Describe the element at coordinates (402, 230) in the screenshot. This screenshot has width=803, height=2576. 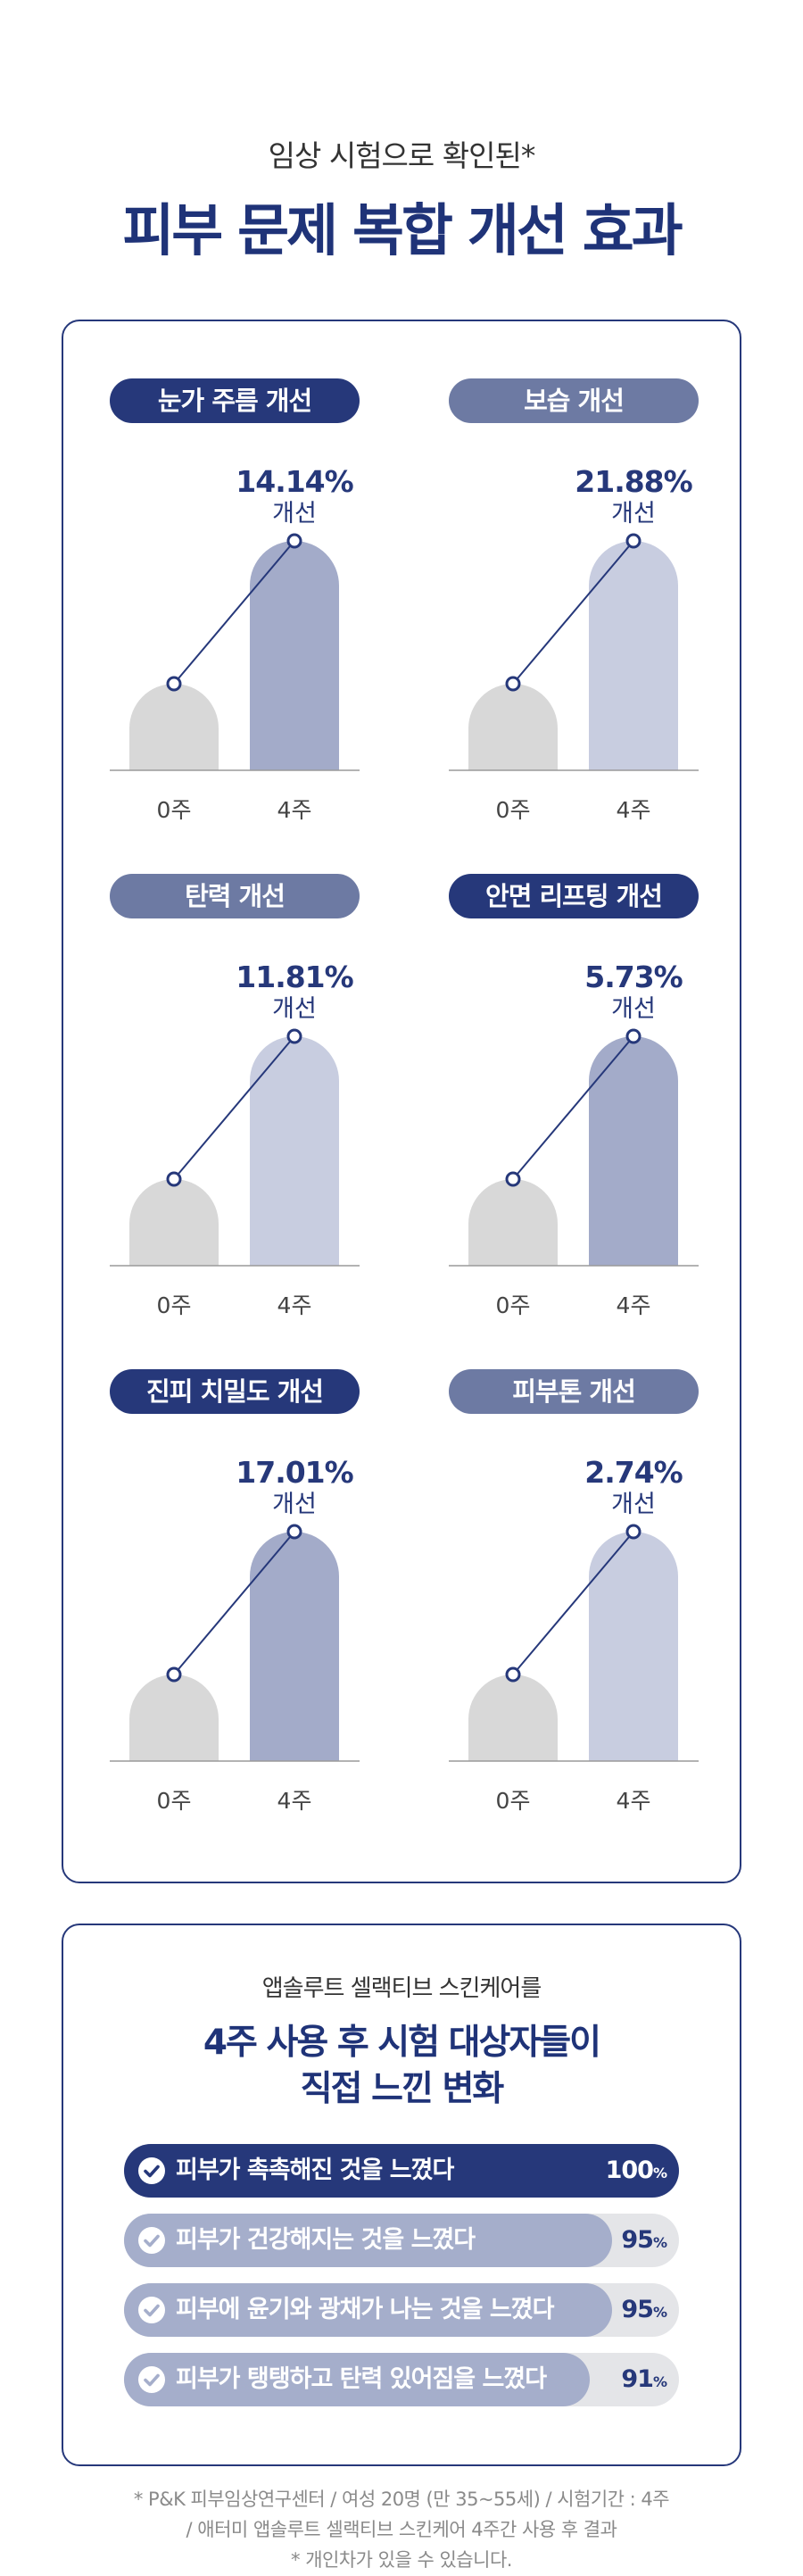
I see `page-title: 피부 문제 복합 개선 효과` at that location.